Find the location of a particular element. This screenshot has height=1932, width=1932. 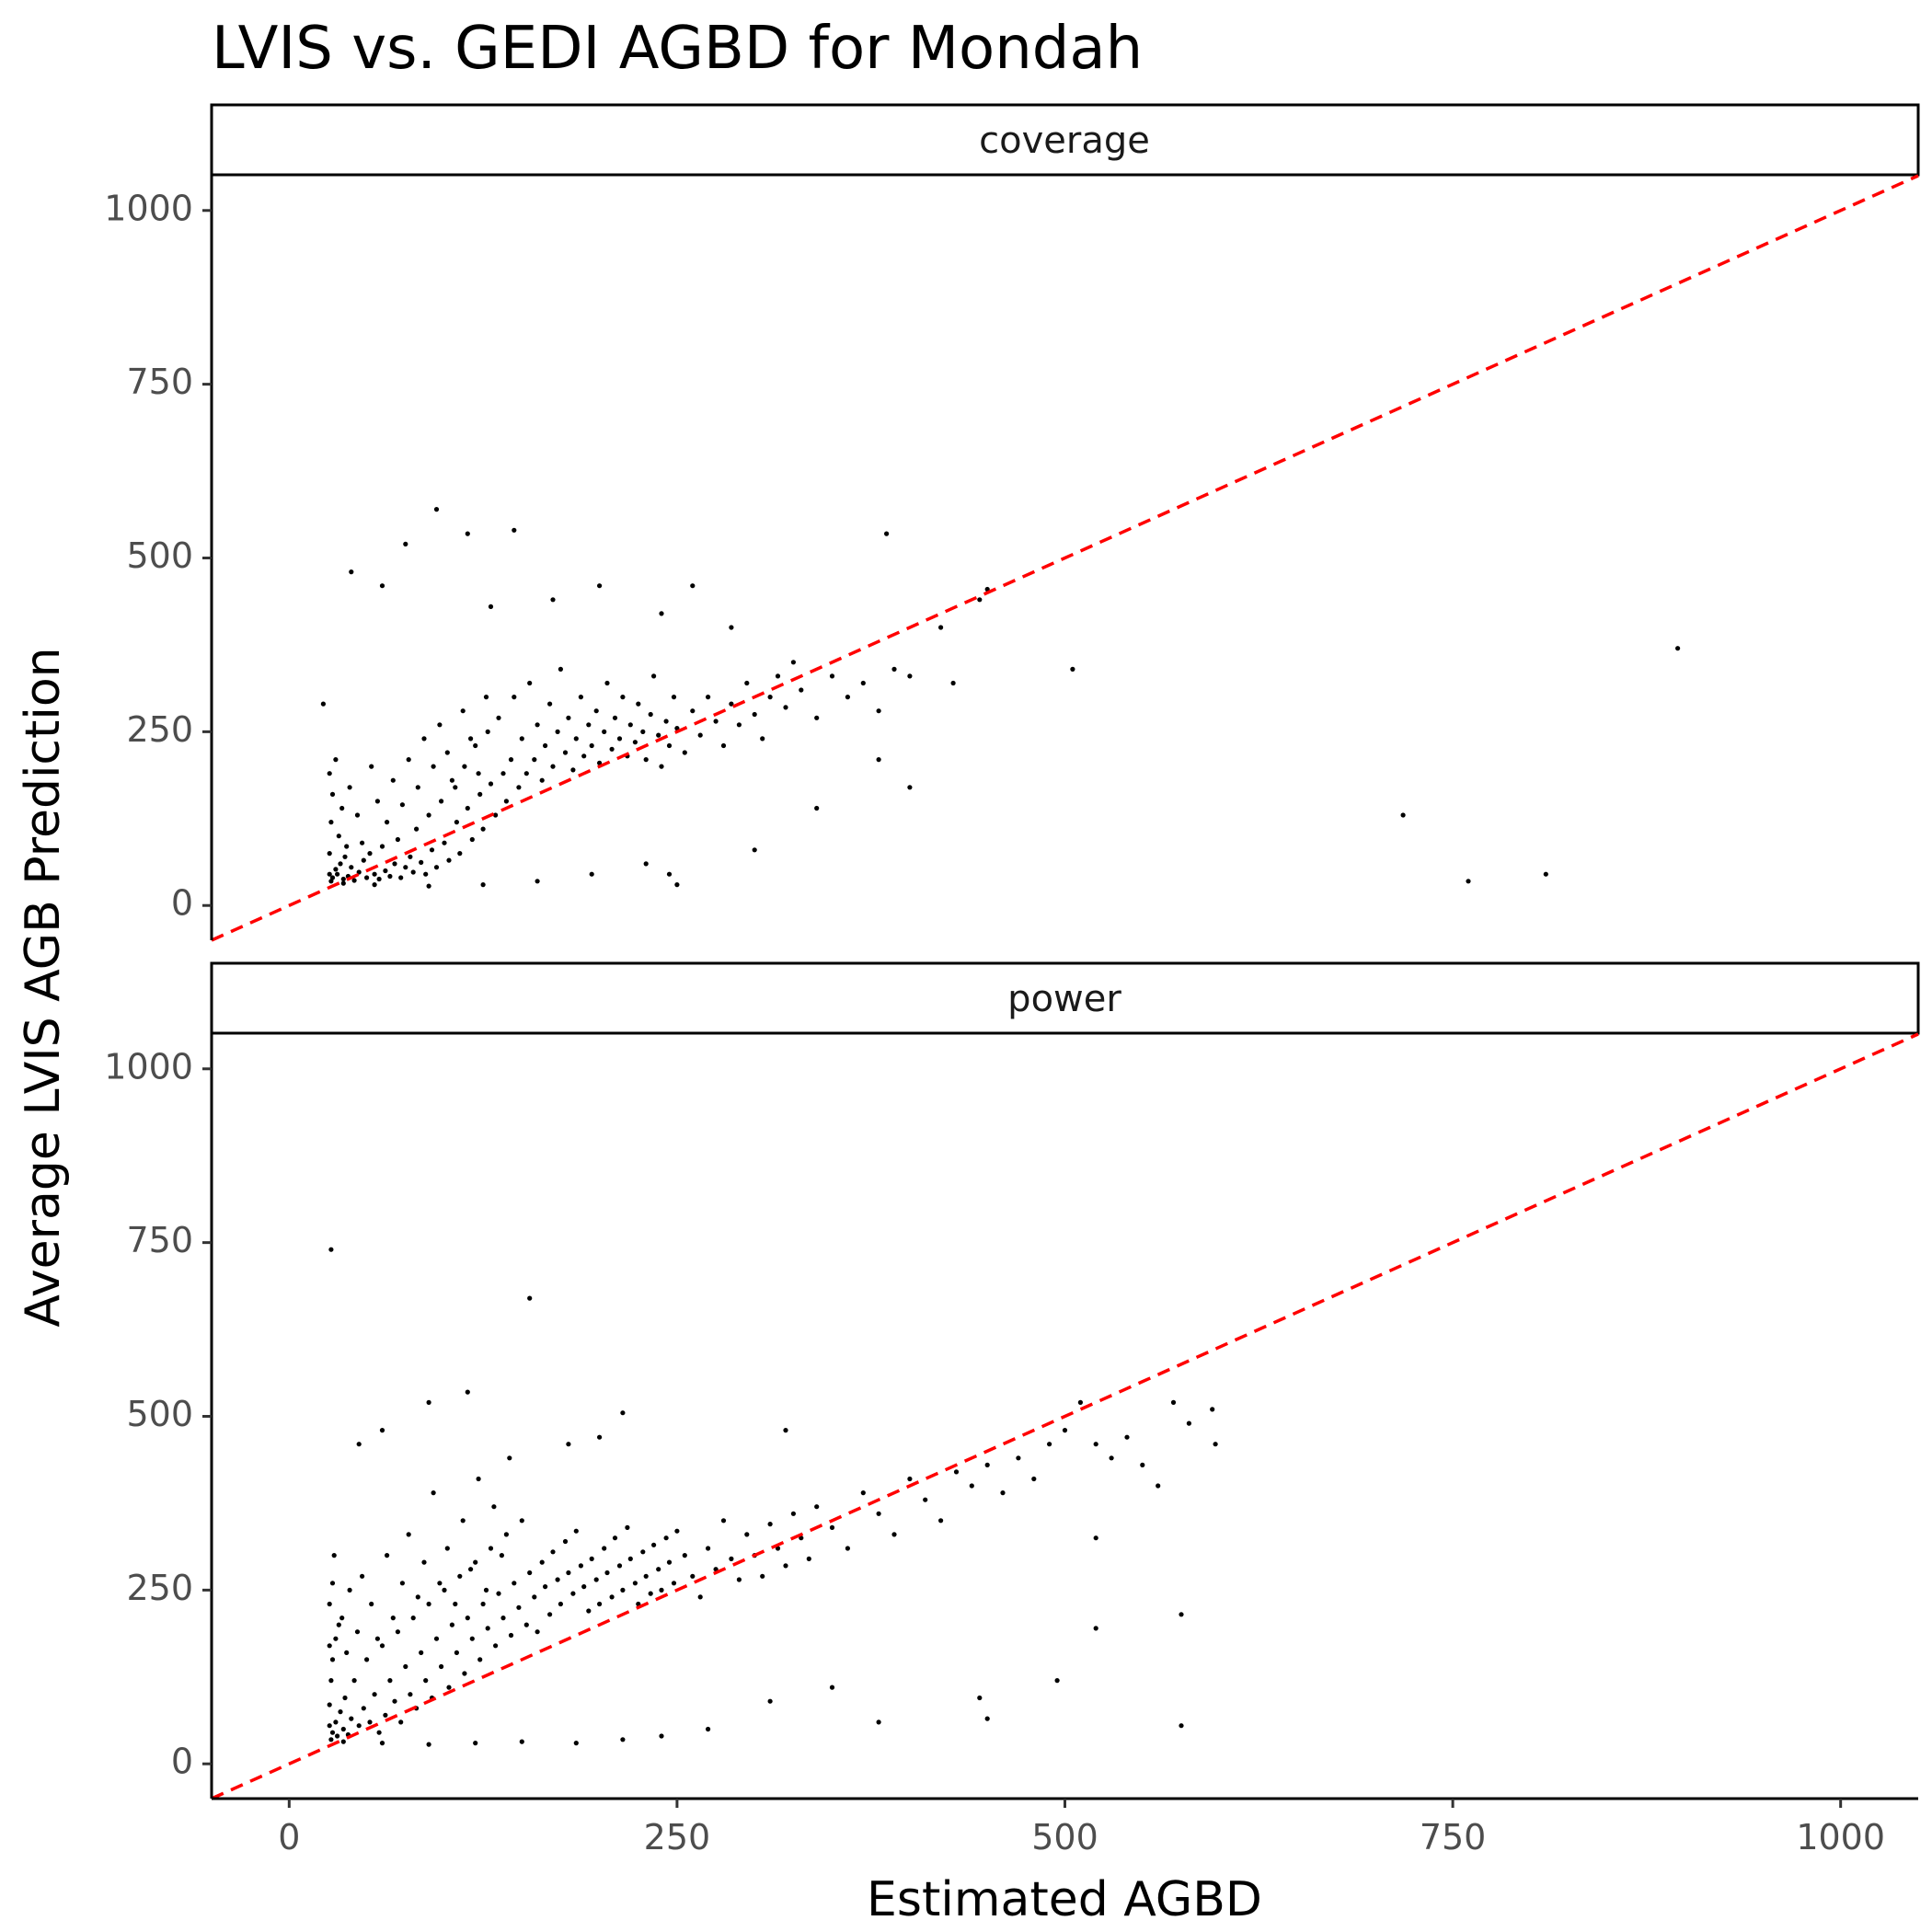

y-tick-label: 500 is located at coordinates (159, 555).